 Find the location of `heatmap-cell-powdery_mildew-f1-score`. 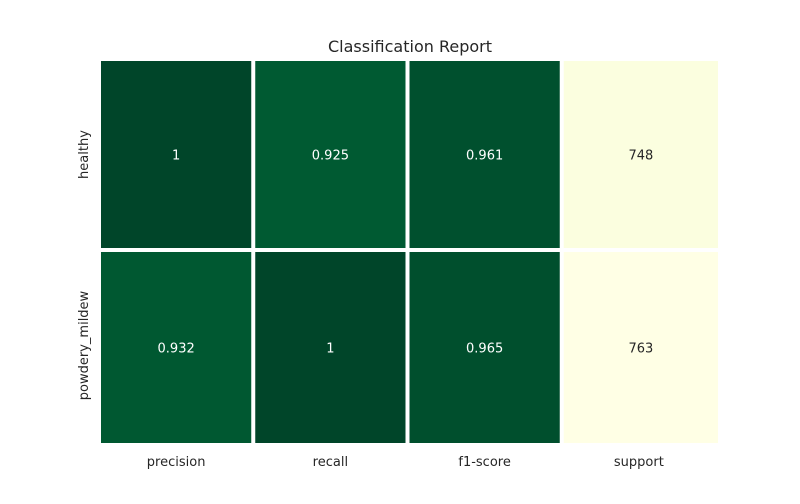

heatmap-cell-powdery_mildew-f1-score is located at coordinates (484, 347).